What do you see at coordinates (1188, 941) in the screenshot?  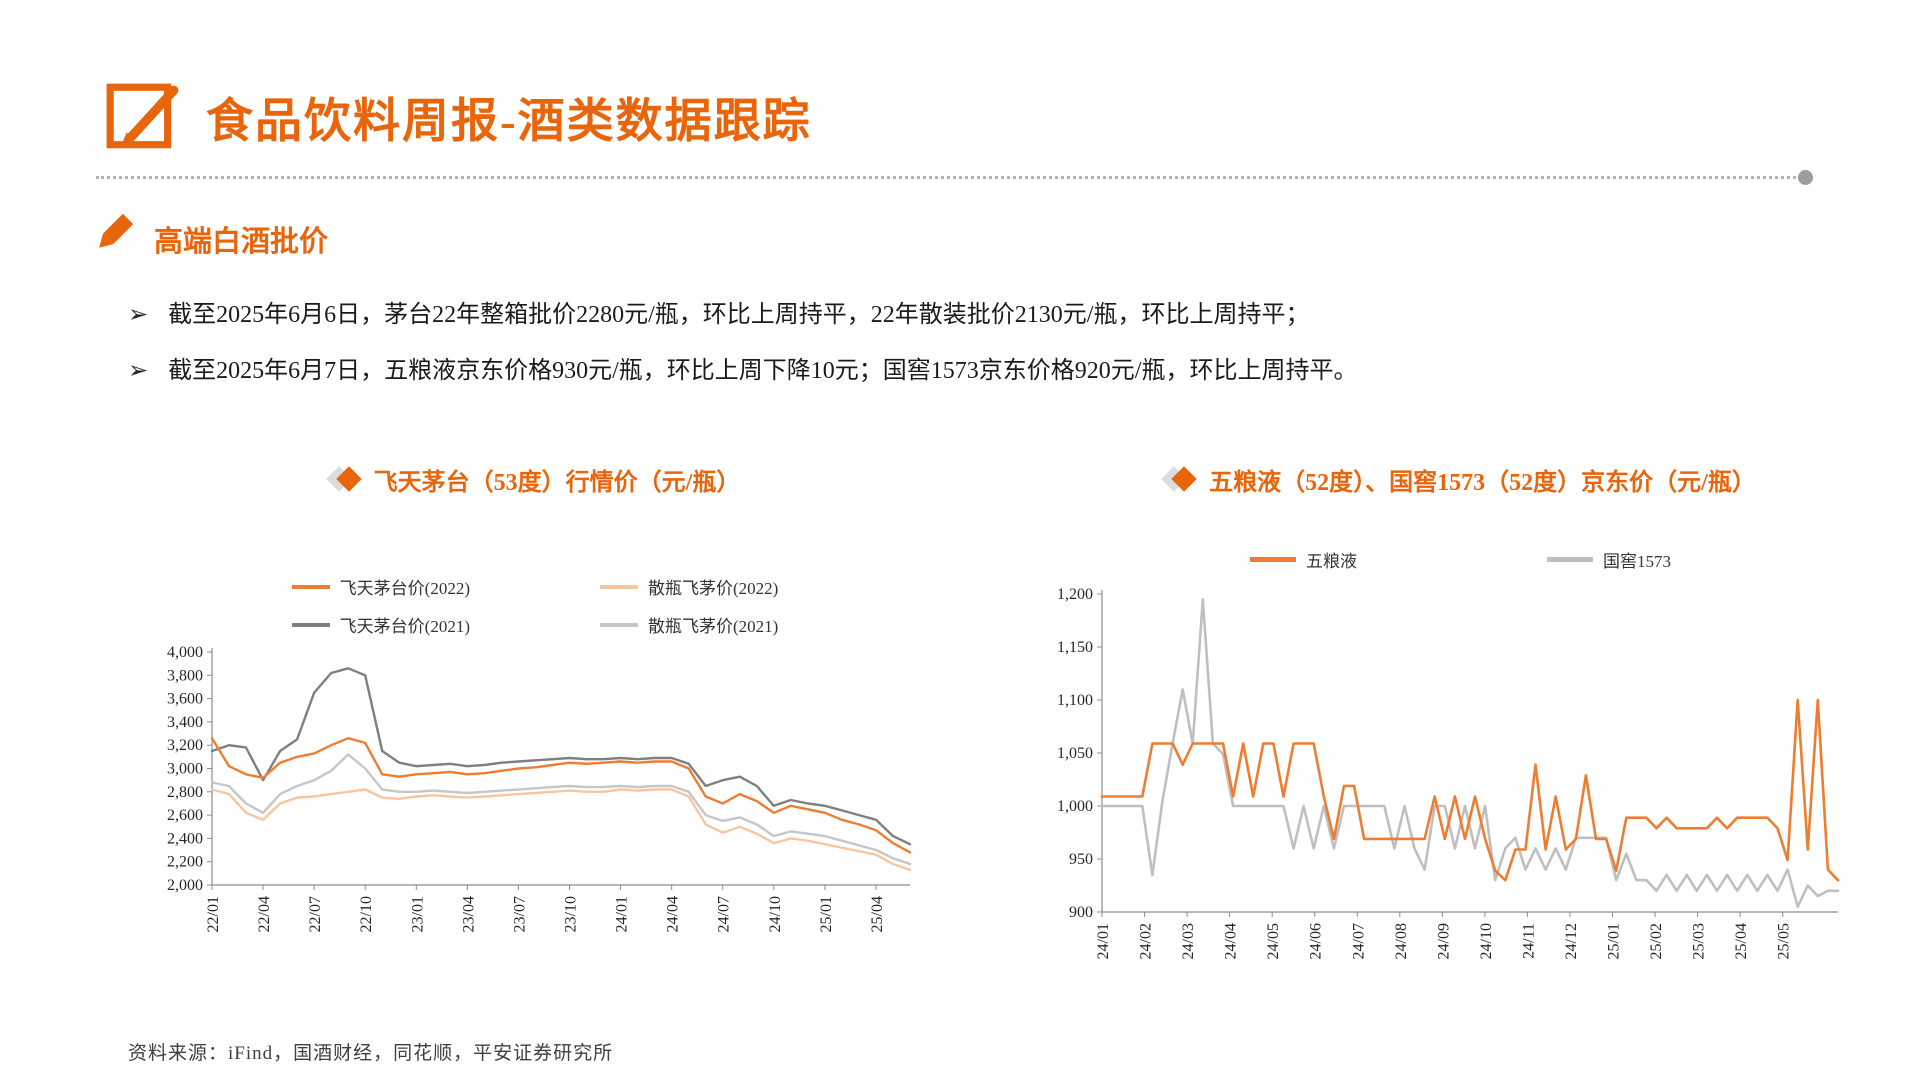 I see `x-tick-label: 24/03` at bounding box center [1188, 941].